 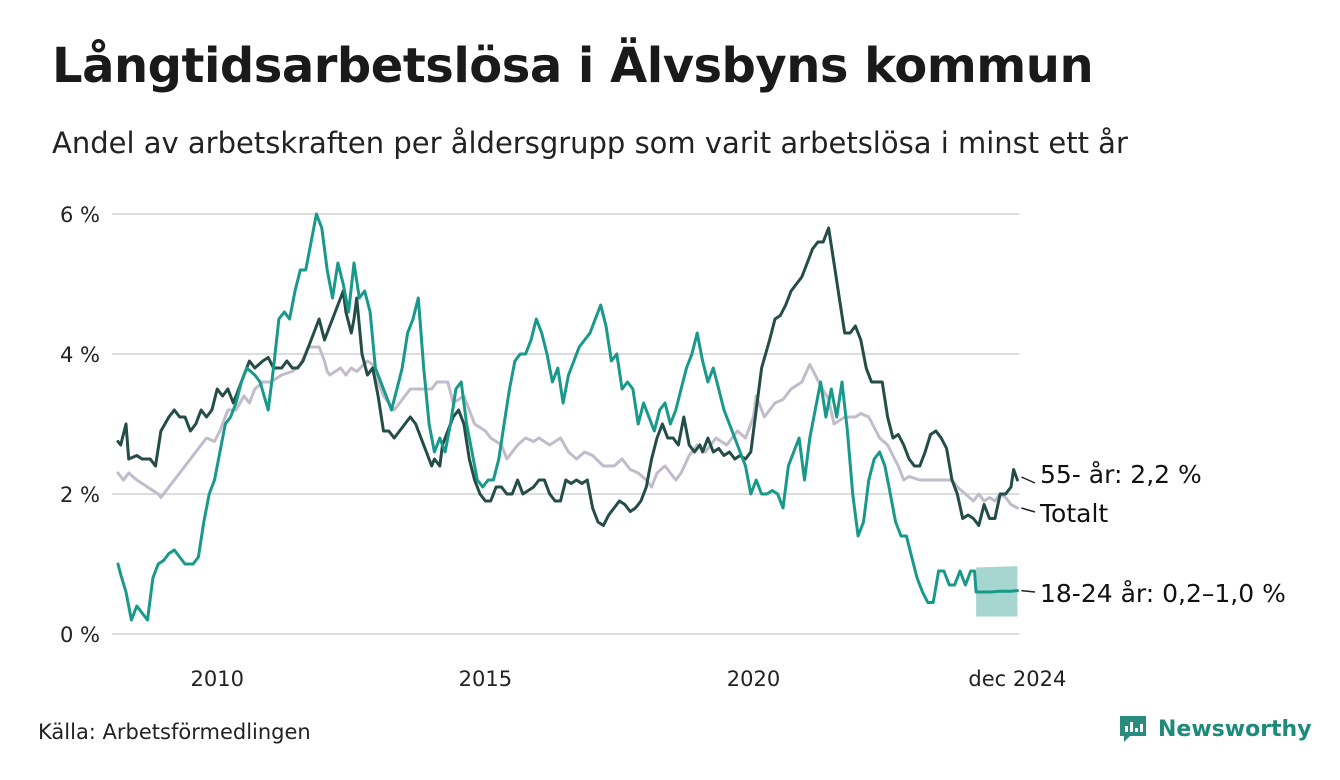 I want to click on series-end-label: 55- år: 2,2 %, so click(x=1121, y=474).